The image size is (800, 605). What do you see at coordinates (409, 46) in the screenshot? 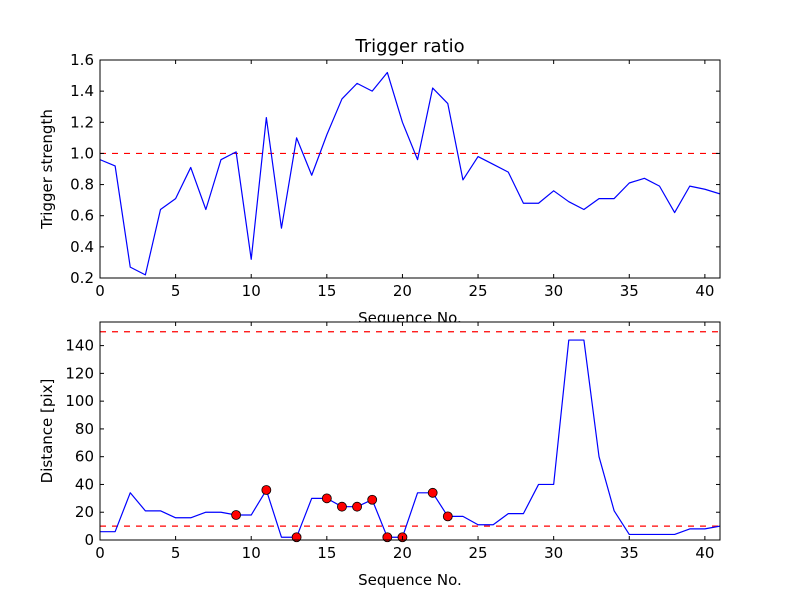
I see `chart-title: Trigger ratio` at bounding box center [409, 46].